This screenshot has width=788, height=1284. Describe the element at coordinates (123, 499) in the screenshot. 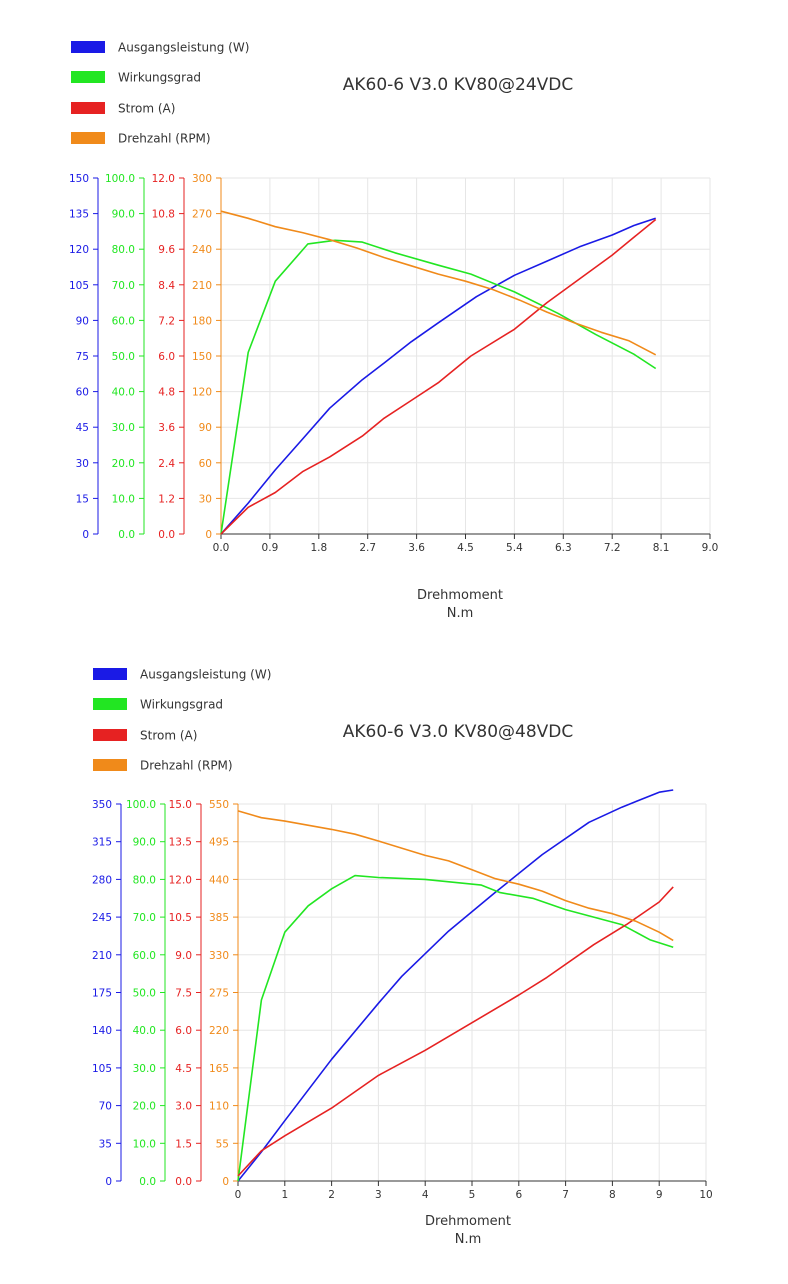

I see `y-tick-label-efficiency: 10.0` at that location.